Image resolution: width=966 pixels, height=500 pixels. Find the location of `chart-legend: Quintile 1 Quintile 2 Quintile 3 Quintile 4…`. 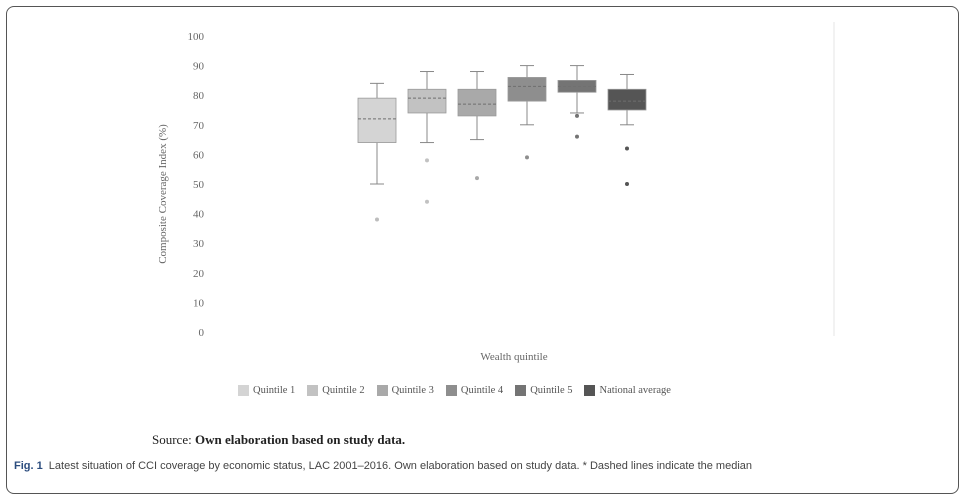

chart-legend: Quintile 1 Quintile 2 Quintile 3 Quintile 4… is located at coordinates (454, 390).